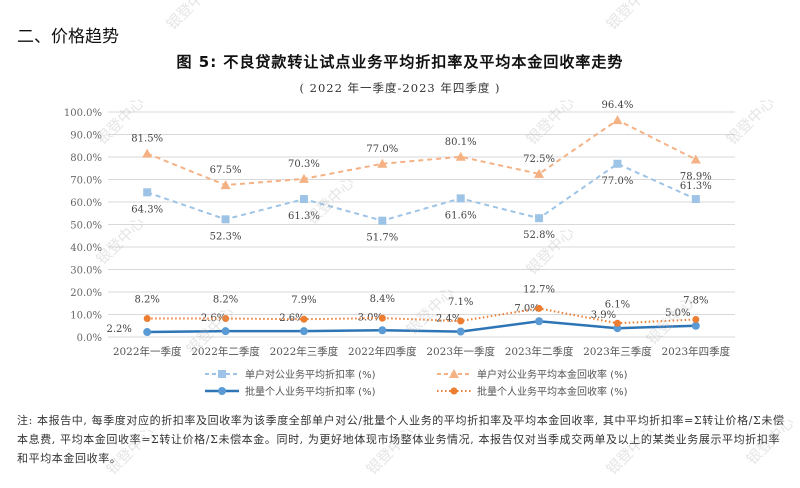 The width and height of the screenshot is (800, 488). I want to click on data-label: 6.1%, so click(617, 304).